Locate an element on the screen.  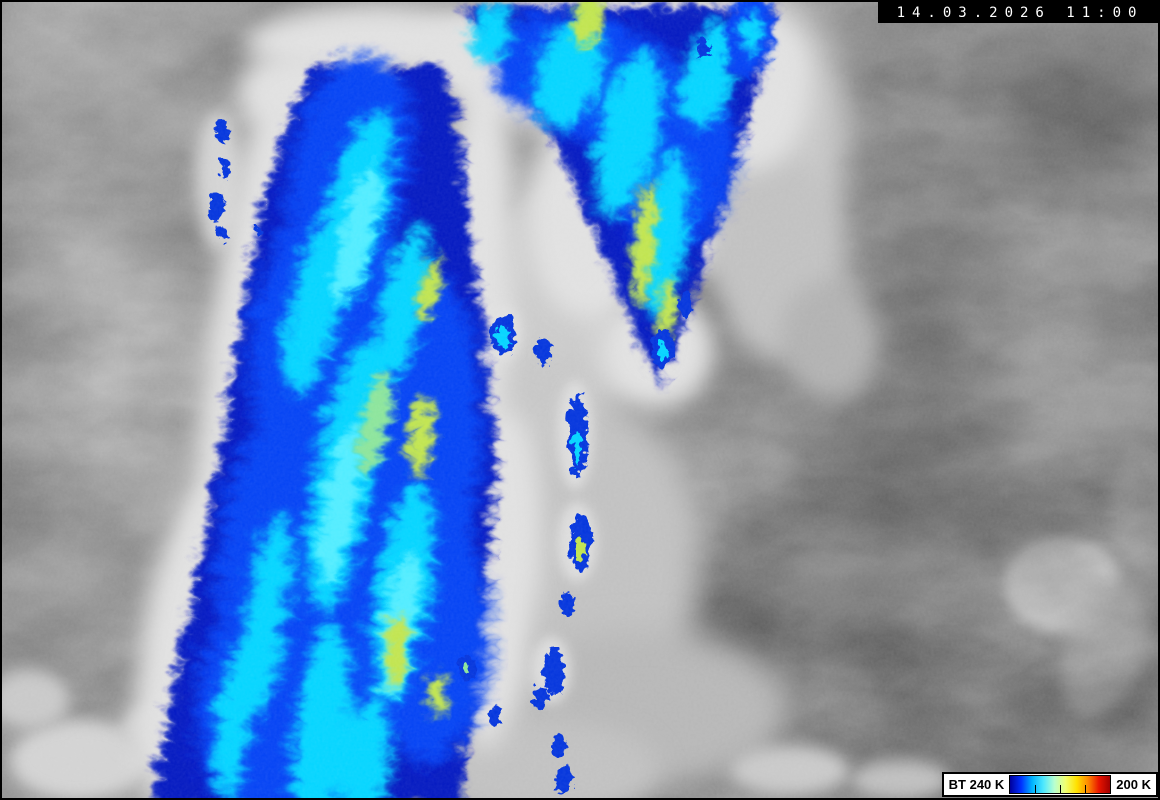
colorbar-legend: BT 240 K 200 K is located at coordinates (1049, 784).